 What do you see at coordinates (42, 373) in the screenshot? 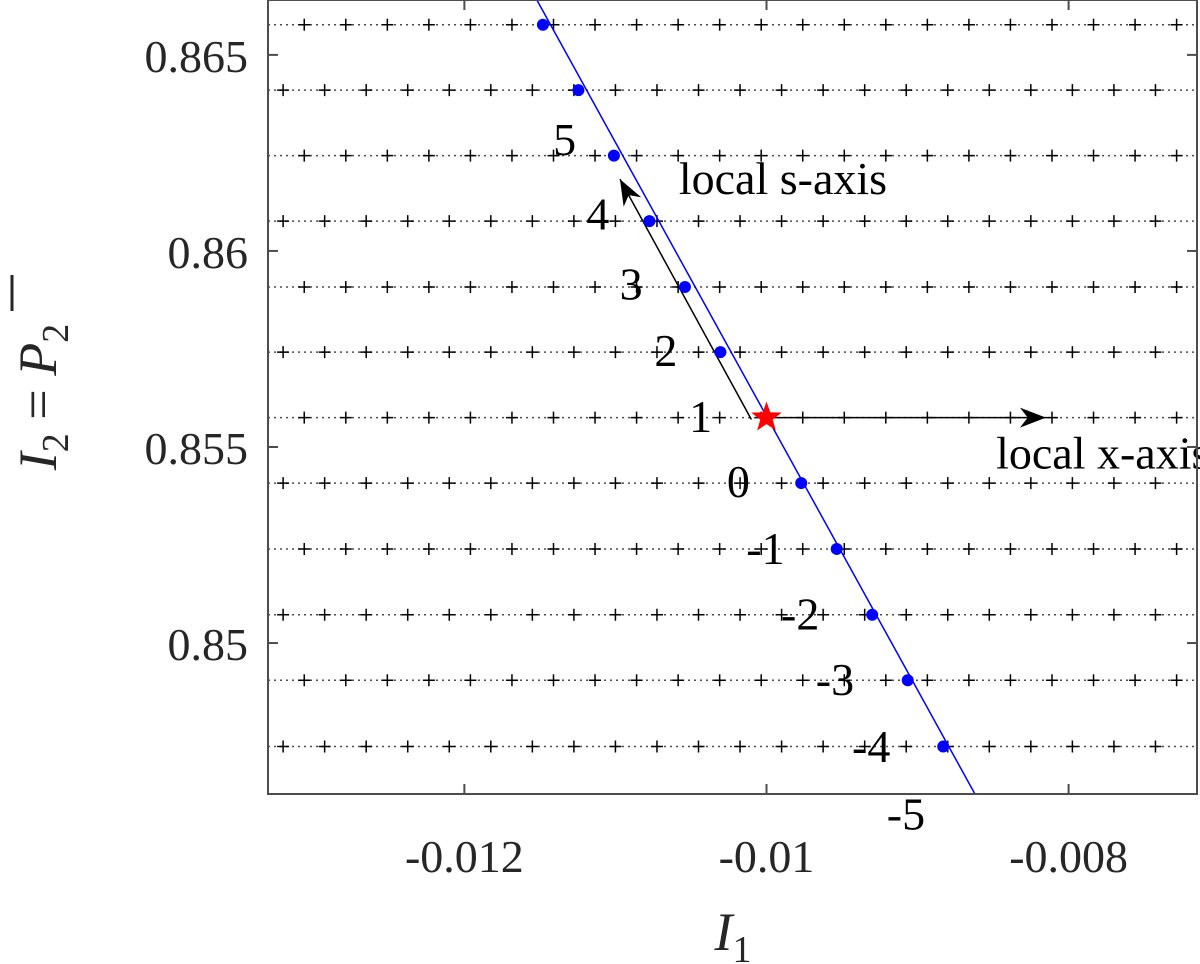
I see `y-axis-title: I2 = P2` at bounding box center [42, 373].